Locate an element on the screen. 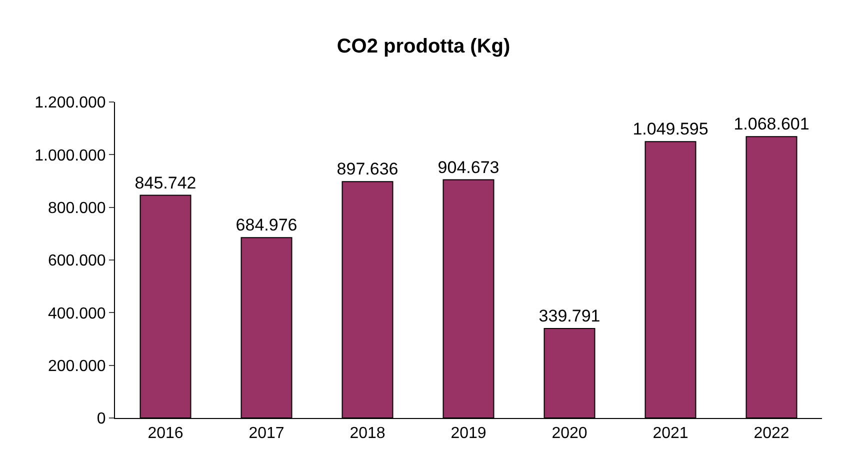  x-tick-label: 2019 is located at coordinates (468, 433).